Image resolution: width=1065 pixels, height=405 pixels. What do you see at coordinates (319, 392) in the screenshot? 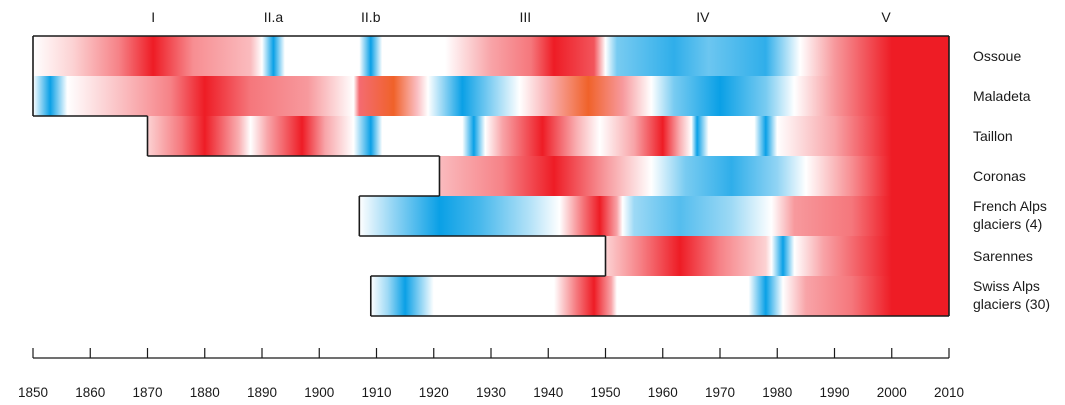
I see `x-tick-label: 1900` at bounding box center [319, 392].